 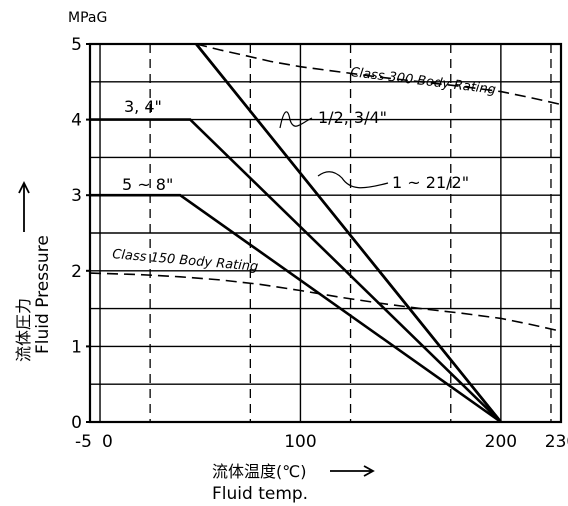 What do you see at coordinates (325, 302) in the screenshot?
I see `series-line-class-150-body-rating` at bounding box center [325, 302].